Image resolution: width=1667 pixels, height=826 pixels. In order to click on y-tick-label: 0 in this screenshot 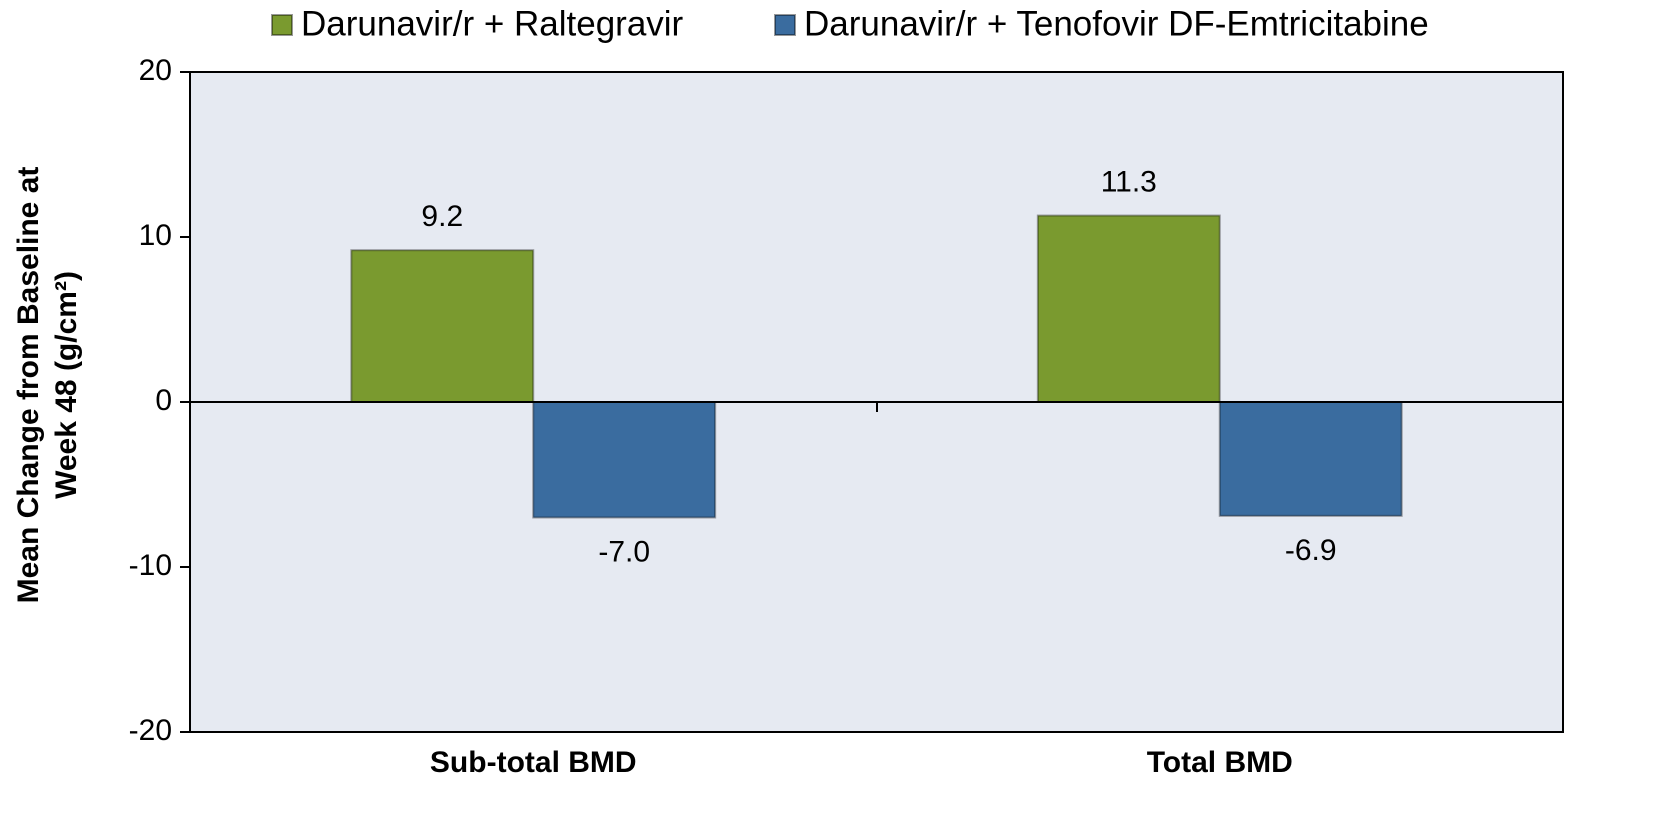, I will do `click(163, 400)`.